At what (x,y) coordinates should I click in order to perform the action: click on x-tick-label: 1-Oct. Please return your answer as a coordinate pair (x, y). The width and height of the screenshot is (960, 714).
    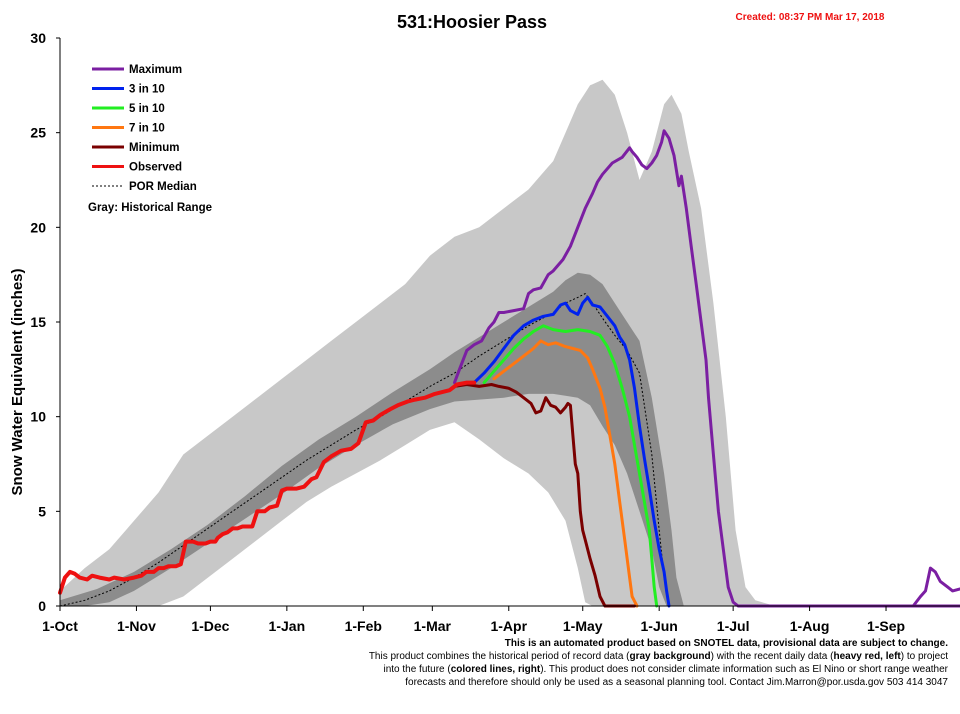
    Looking at the image, I should click on (60, 626).